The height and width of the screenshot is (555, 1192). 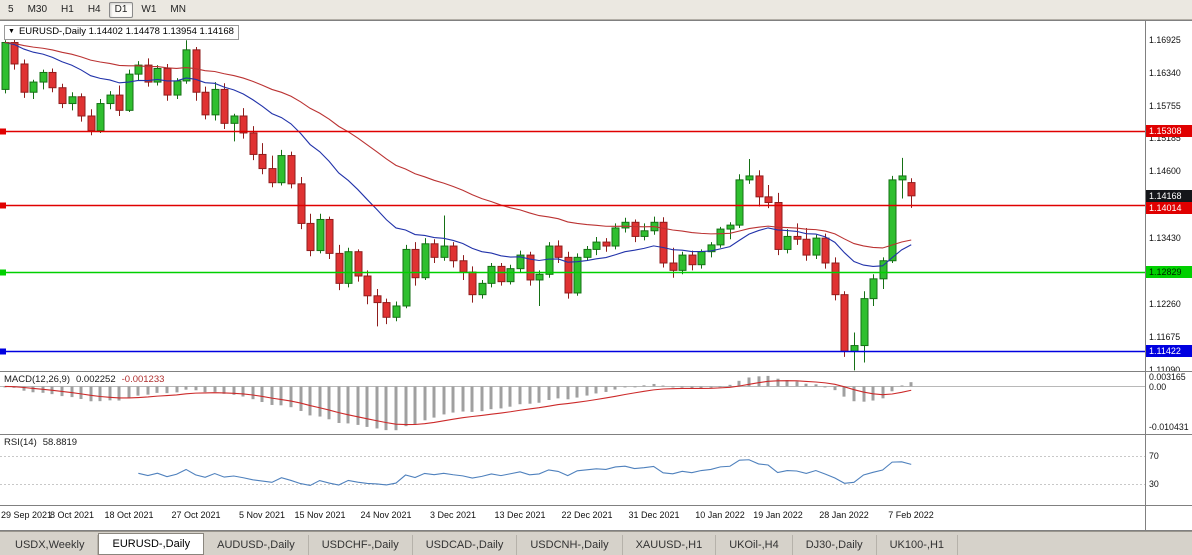 I want to click on hline-price-label: 1.15308, so click(x=1169, y=131).